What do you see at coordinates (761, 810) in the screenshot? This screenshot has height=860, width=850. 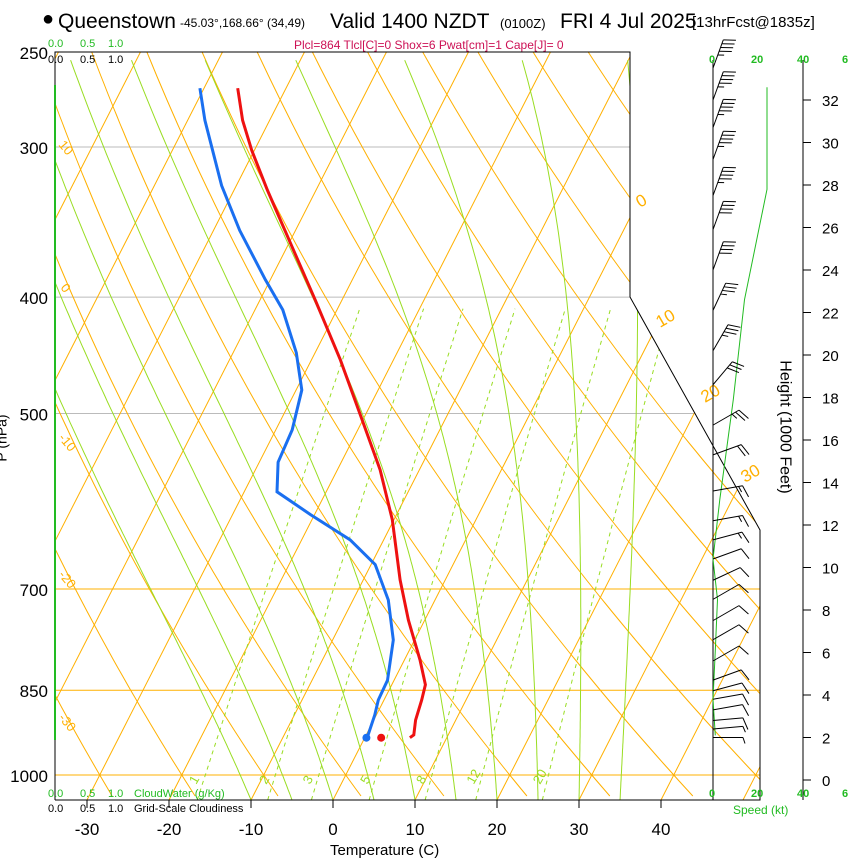 I see `speed-axis-label: Speed (kt)` at bounding box center [761, 810].